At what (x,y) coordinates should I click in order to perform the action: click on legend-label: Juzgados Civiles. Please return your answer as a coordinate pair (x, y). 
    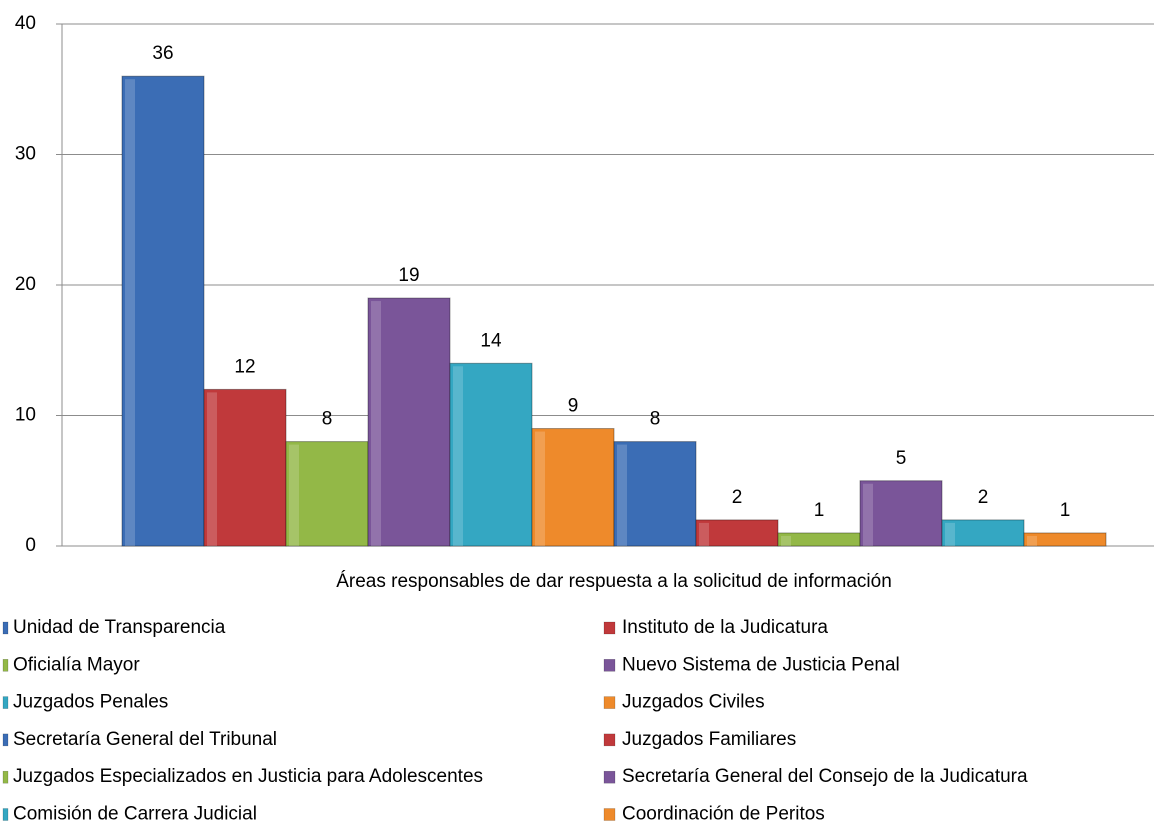
    Looking at the image, I should click on (693, 702).